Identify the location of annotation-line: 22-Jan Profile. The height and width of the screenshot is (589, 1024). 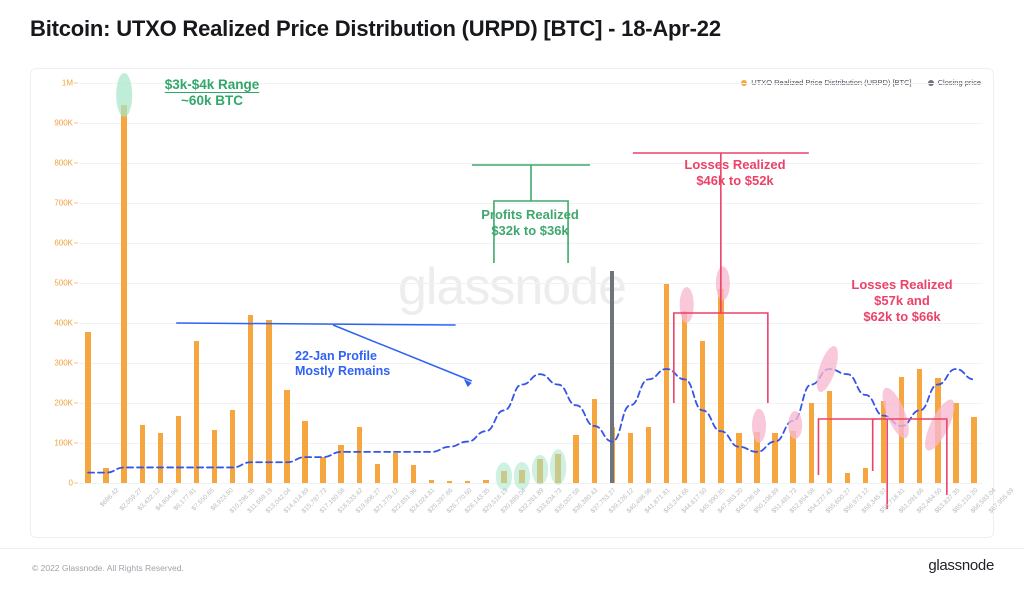
(336, 356).